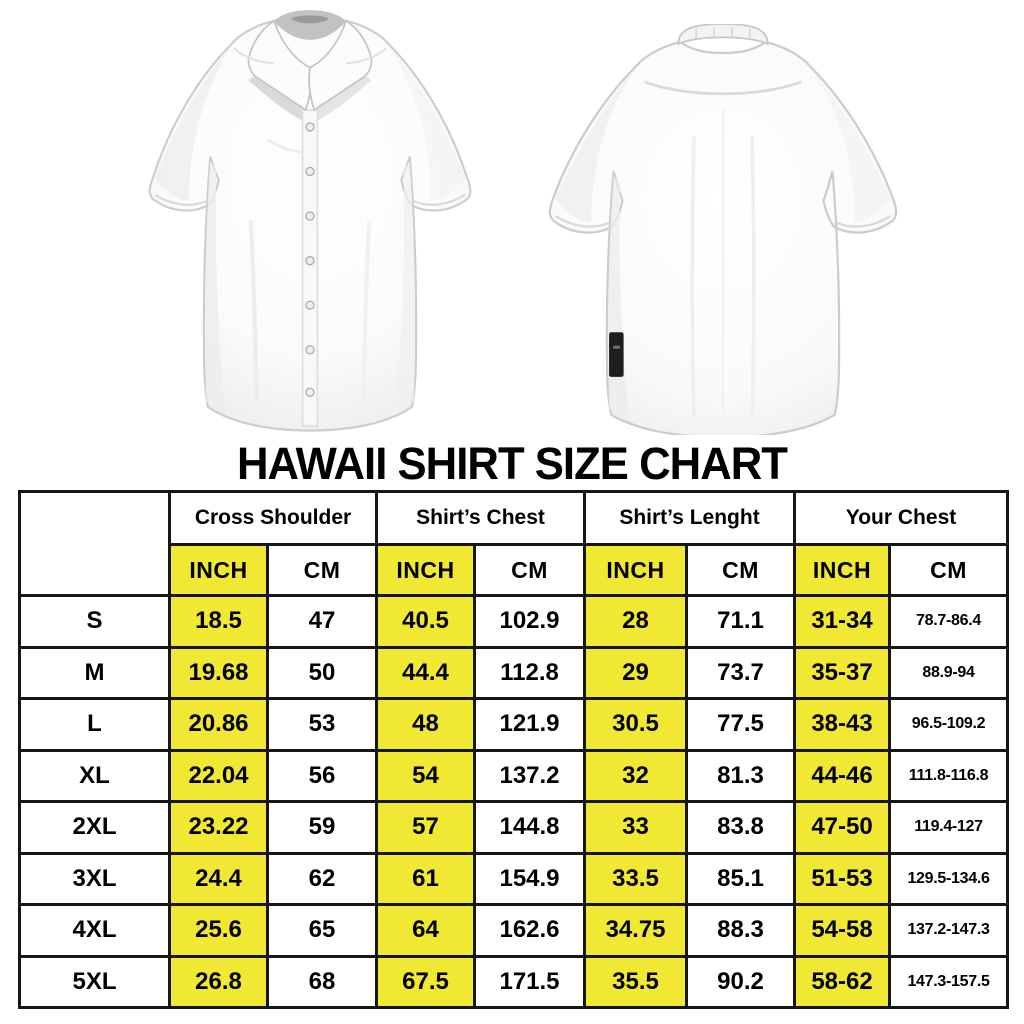  I want to click on value-cell: 58-62, so click(842, 981).